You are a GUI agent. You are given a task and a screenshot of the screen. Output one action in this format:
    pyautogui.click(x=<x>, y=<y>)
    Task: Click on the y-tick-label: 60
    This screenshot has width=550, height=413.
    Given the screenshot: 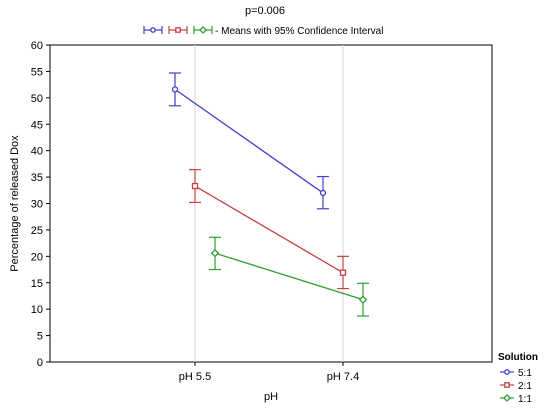 What is the action you would take?
    pyautogui.click(x=37, y=46)
    